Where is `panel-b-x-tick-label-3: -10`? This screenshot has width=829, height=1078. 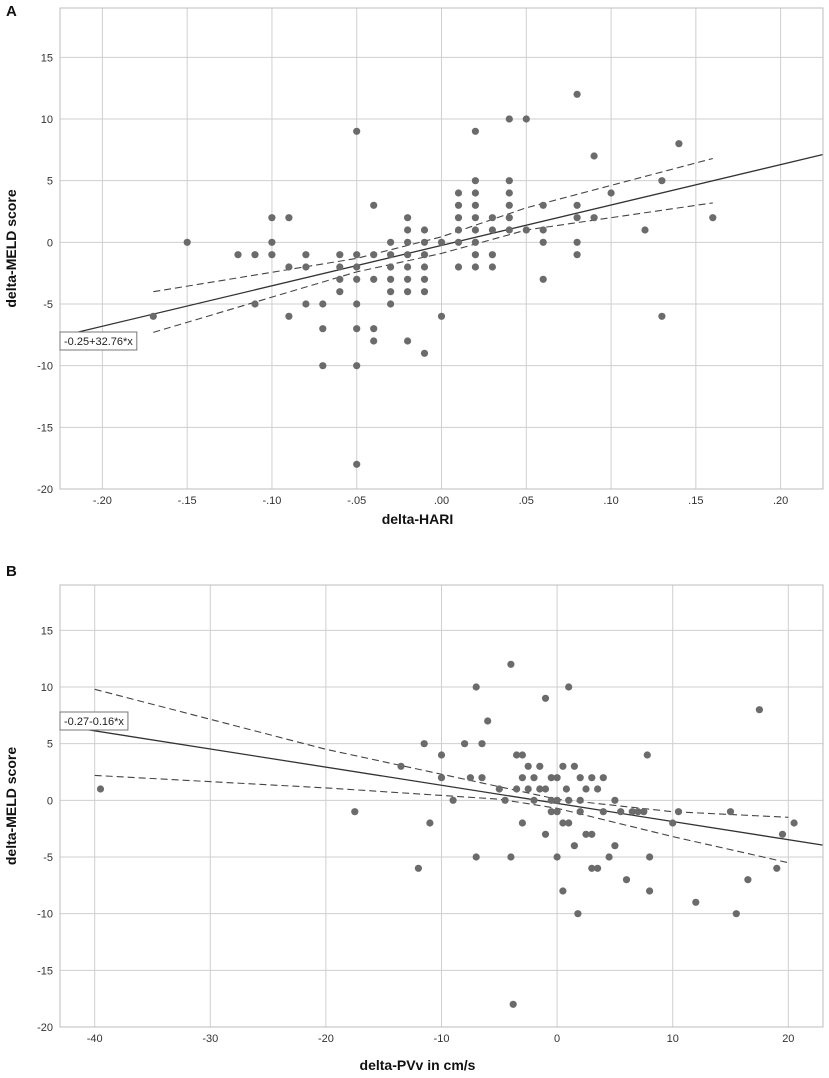 panel-b-x-tick-label-3: -10 is located at coordinates (442, 1039).